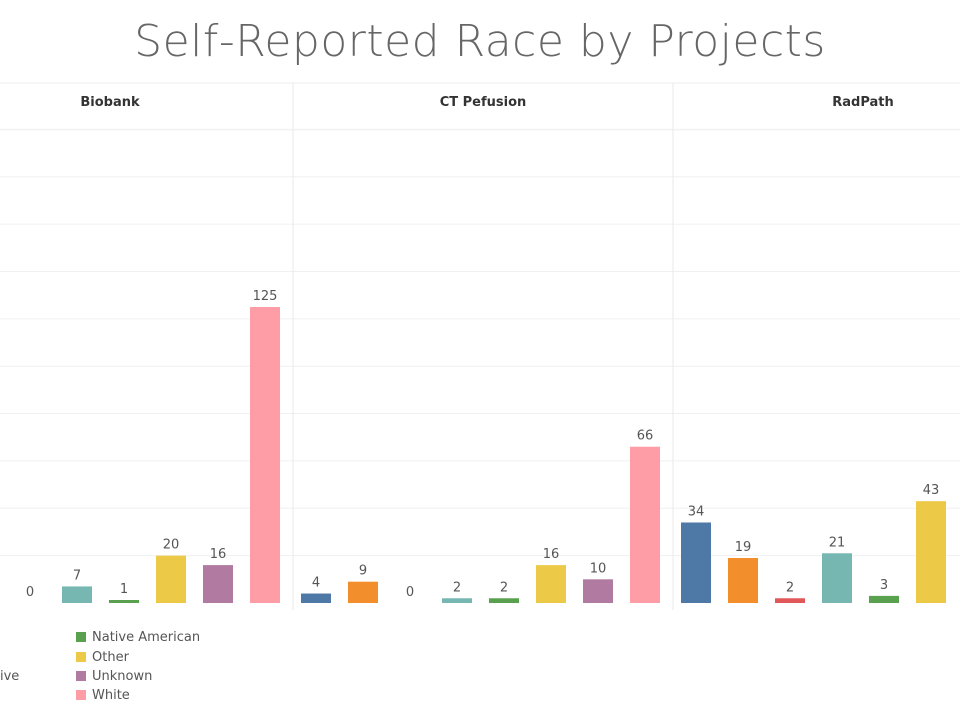 The height and width of the screenshot is (720, 960). What do you see at coordinates (743, 547) in the screenshot?
I see `data-label: 19` at bounding box center [743, 547].